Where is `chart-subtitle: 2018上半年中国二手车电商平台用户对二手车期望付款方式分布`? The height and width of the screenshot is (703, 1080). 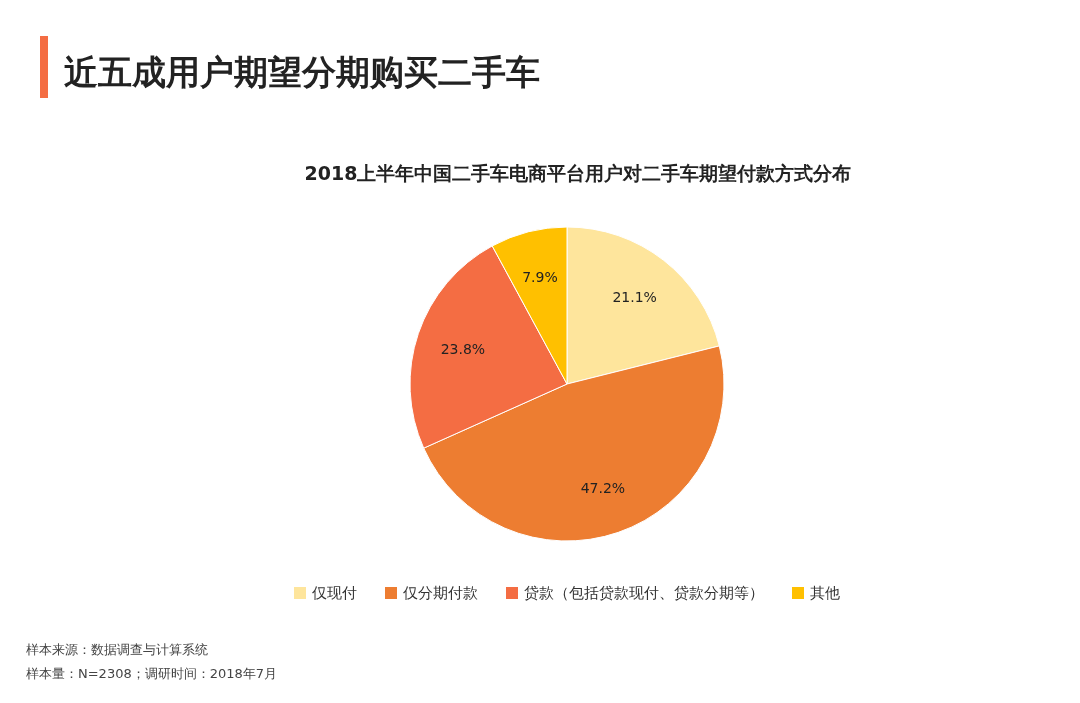 chart-subtitle: 2018上半年中国二手车电商平台用户对二手车期望付款方式分布 is located at coordinates (578, 173).